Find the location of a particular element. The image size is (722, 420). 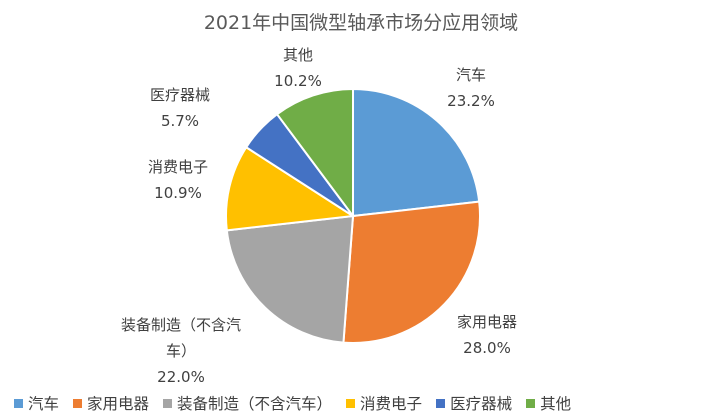

slice-value-label: 22.0% is located at coordinates (181, 377).